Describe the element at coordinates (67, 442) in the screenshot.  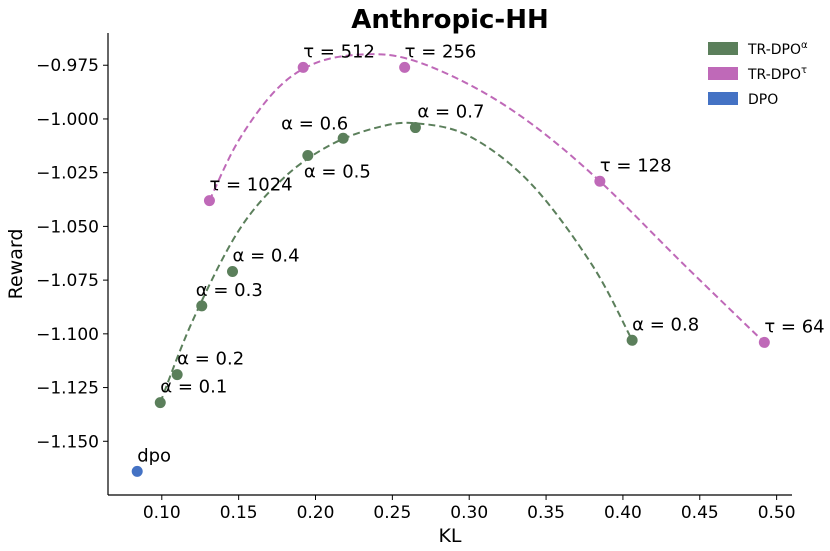
I see `y-tick-label: −1.150` at that location.